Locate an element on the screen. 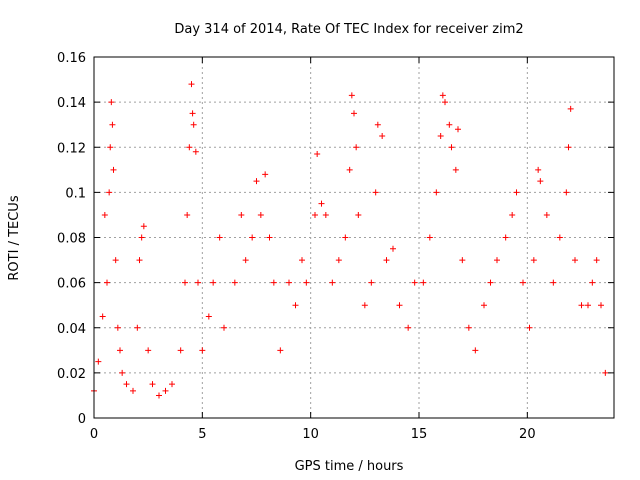 This screenshot has width=640, height=480. x-axis-label: GPS time / hours is located at coordinates (349, 466).